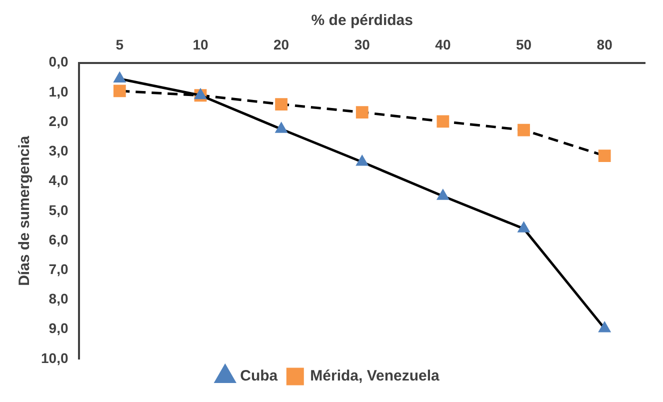 This screenshot has width=663, height=402. What do you see at coordinates (362, 44) in the screenshot?
I see `x-tick-label: 30` at bounding box center [362, 44].